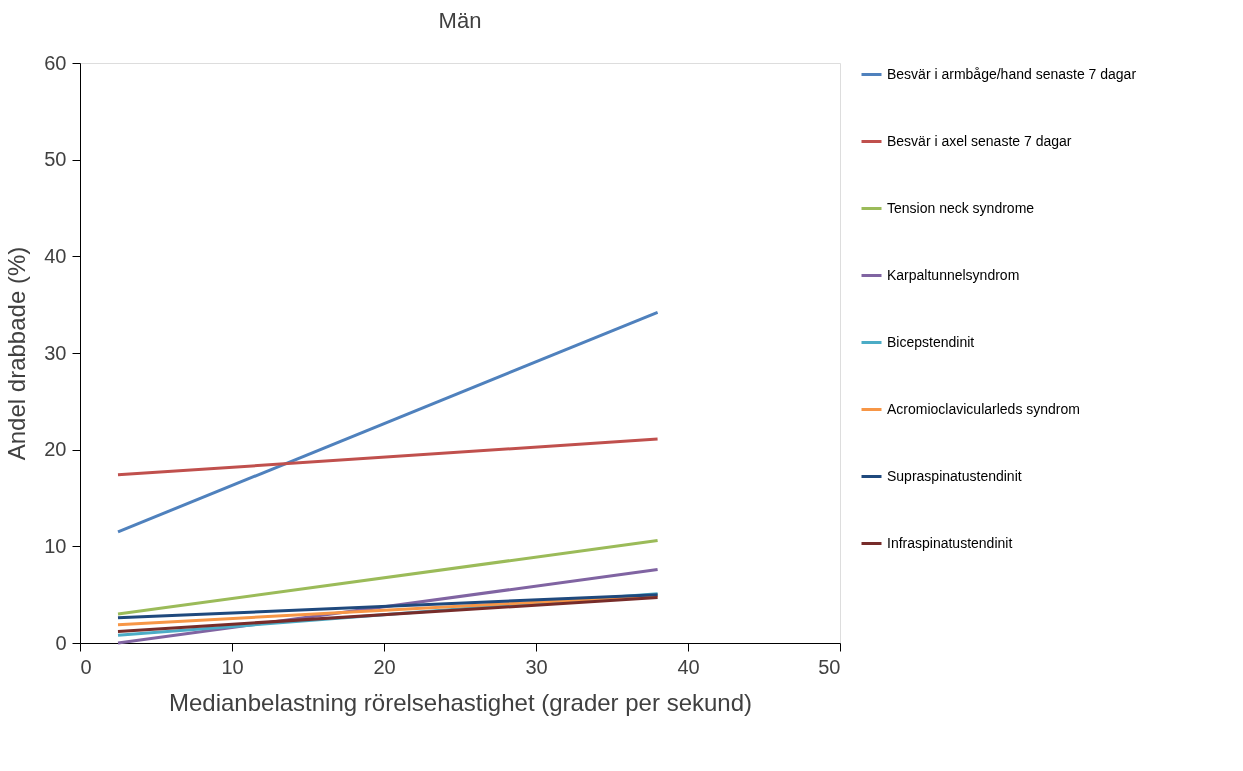 This screenshot has width=1243, height=771. What do you see at coordinates (61, 642) in the screenshot?
I see `y-tick-label: 0` at bounding box center [61, 642].